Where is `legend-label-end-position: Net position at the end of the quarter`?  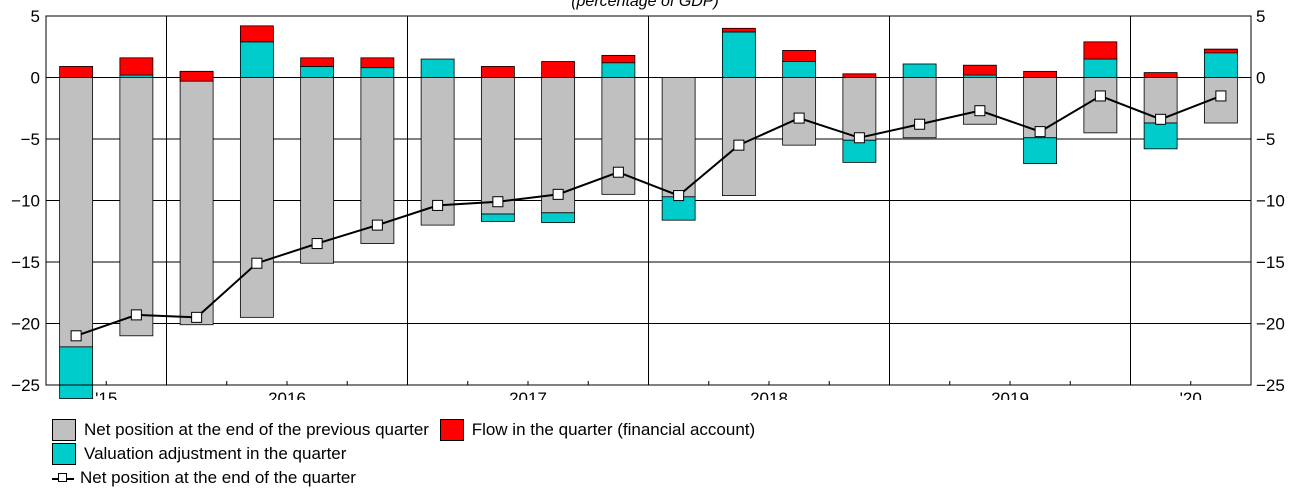 legend-label-end-position: Net position at the end of the quarter is located at coordinates (218, 477).